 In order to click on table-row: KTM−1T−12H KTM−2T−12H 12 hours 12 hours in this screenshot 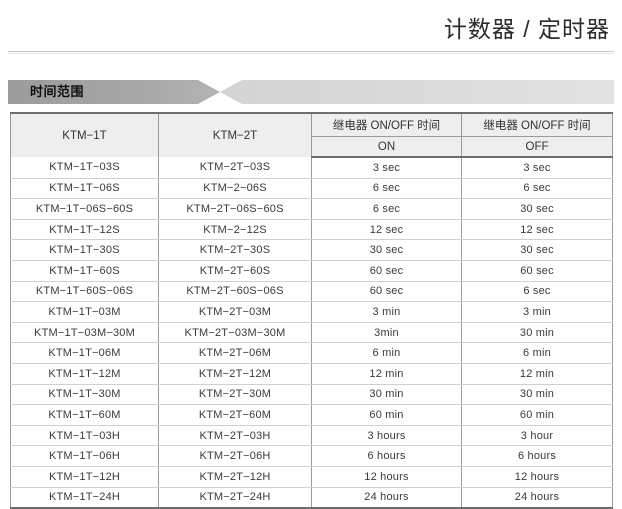, I will do `click(311, 477)`.